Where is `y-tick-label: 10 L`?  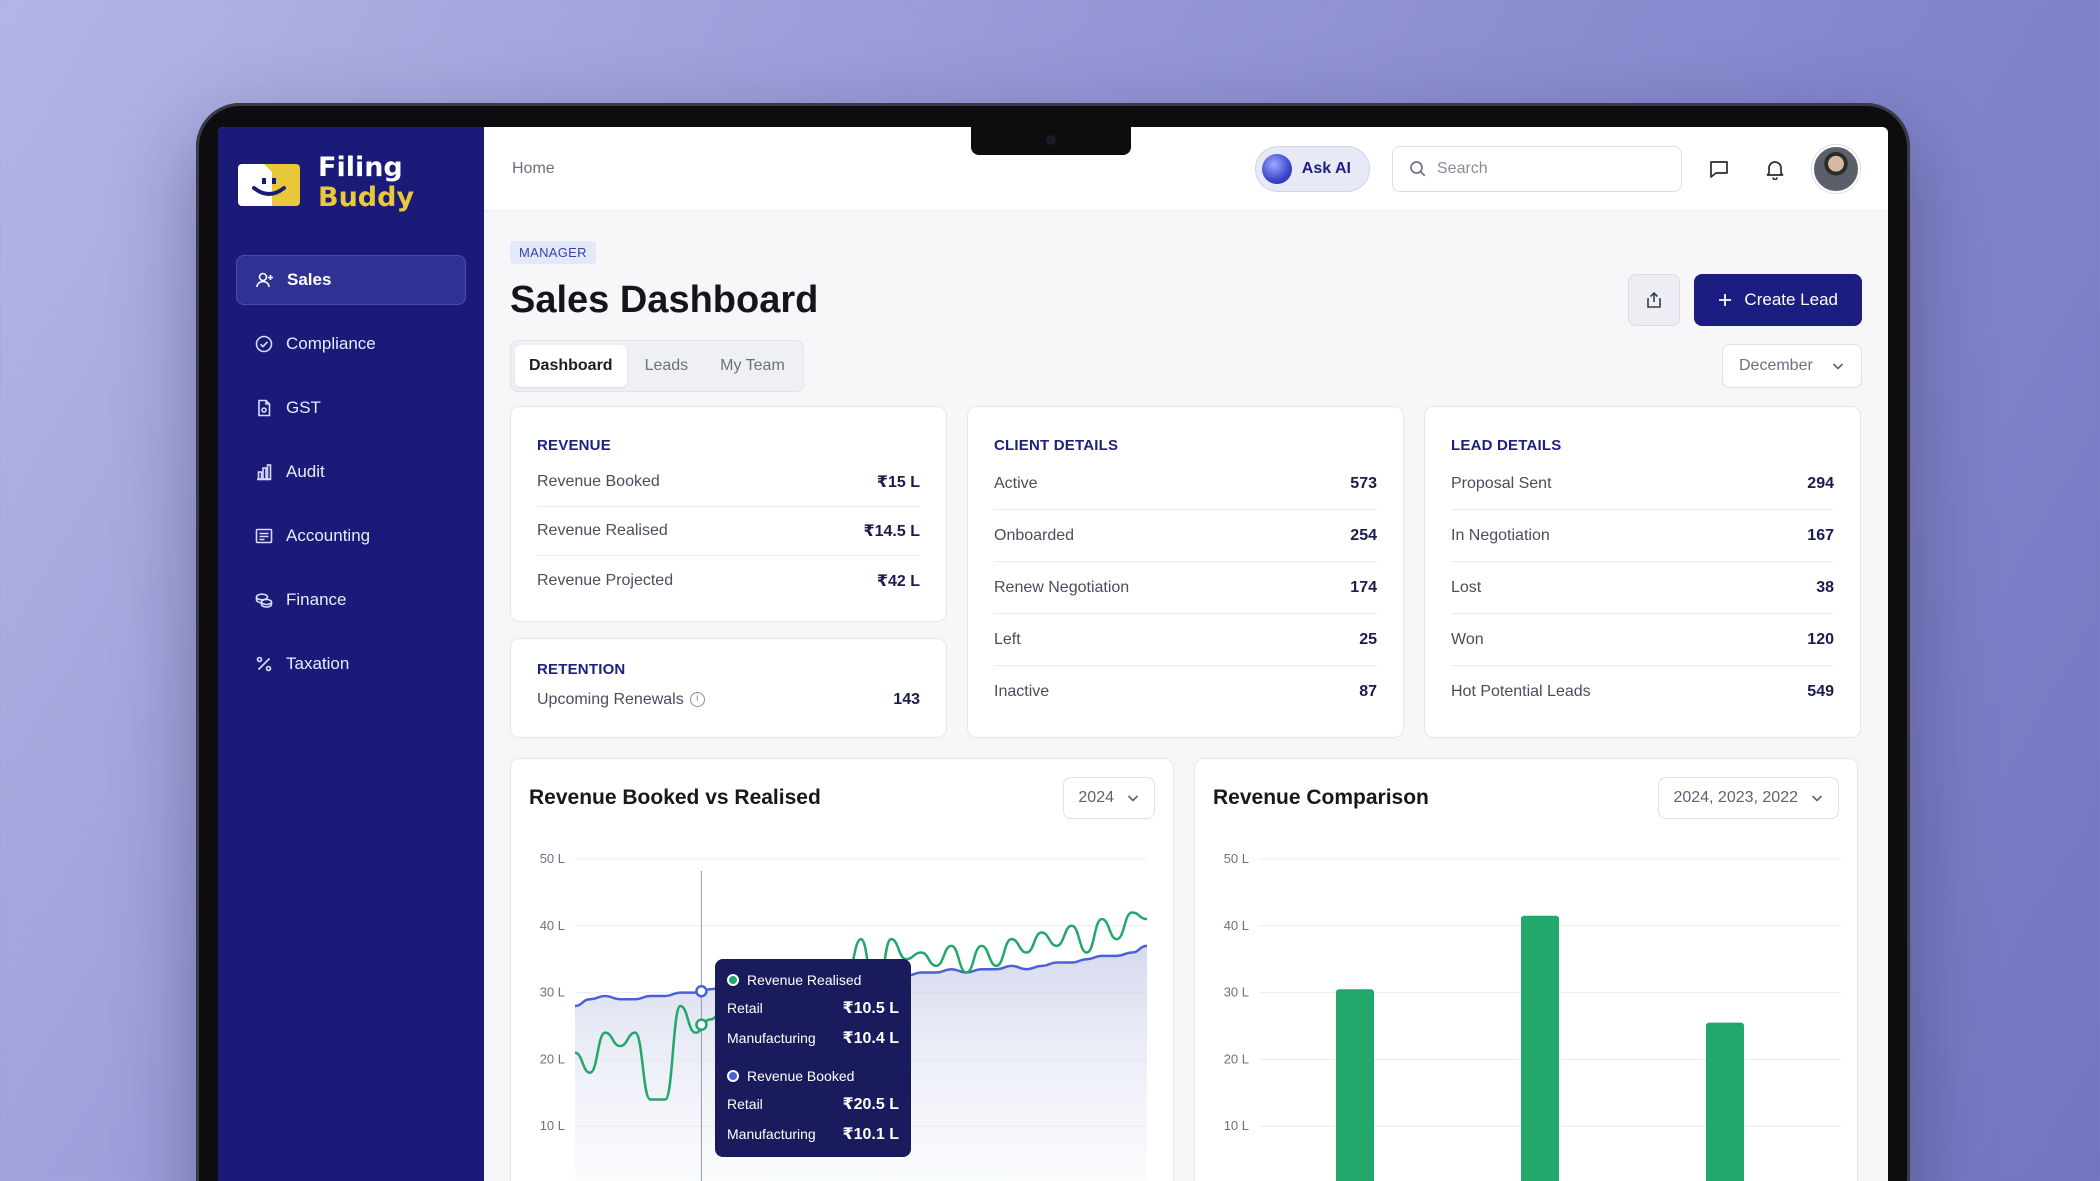
y-tick-label: 10 L is located at coordinates (1236, 1125).